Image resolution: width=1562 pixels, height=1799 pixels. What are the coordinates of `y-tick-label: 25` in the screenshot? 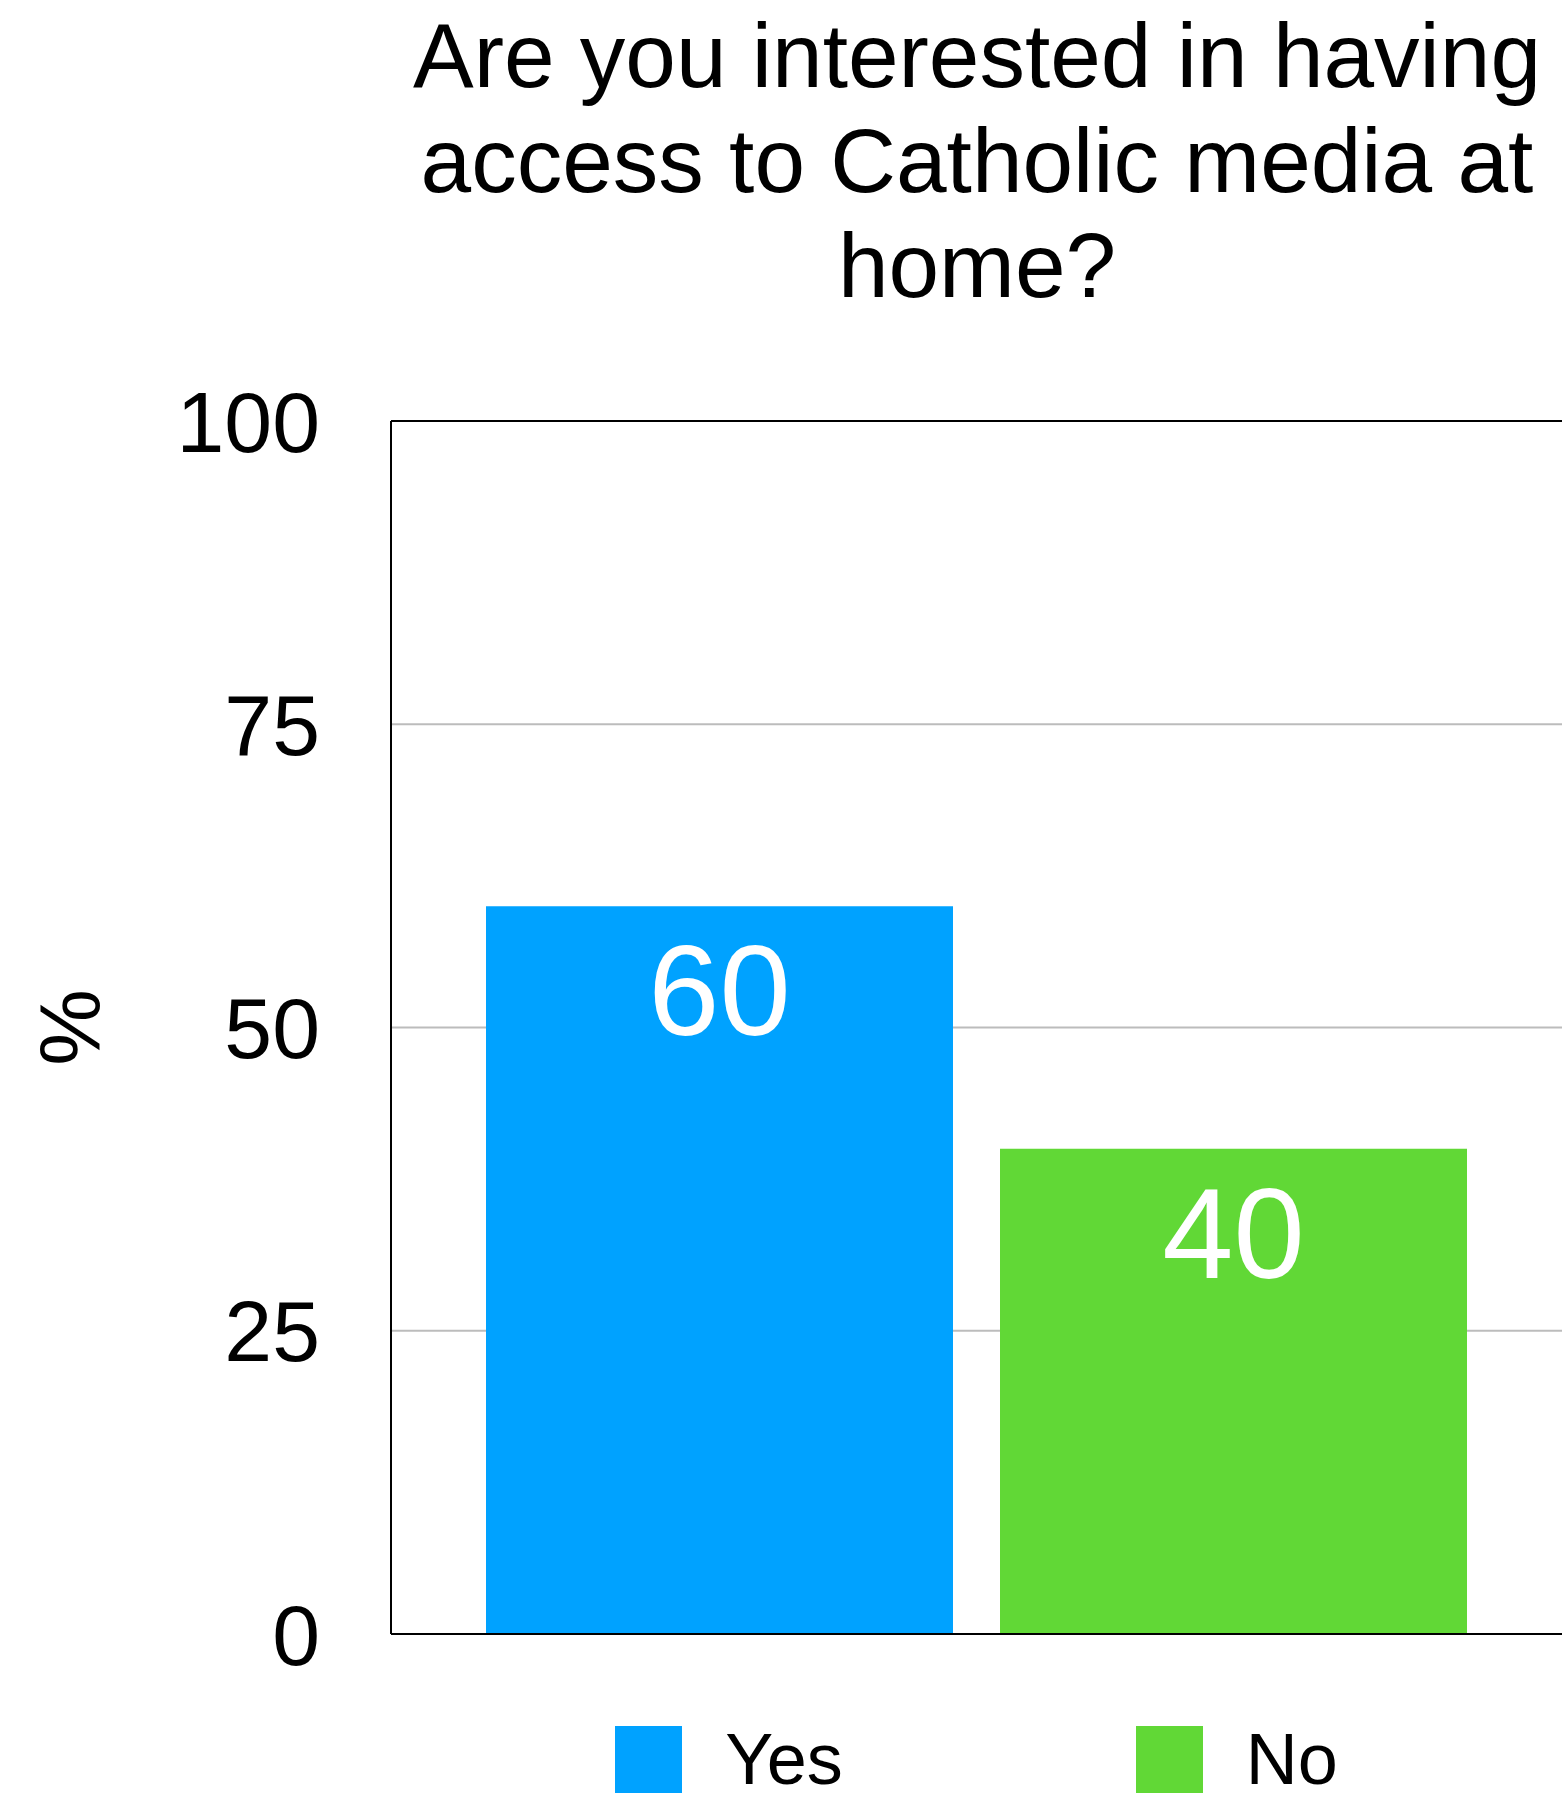 It's located at (272, 1331).